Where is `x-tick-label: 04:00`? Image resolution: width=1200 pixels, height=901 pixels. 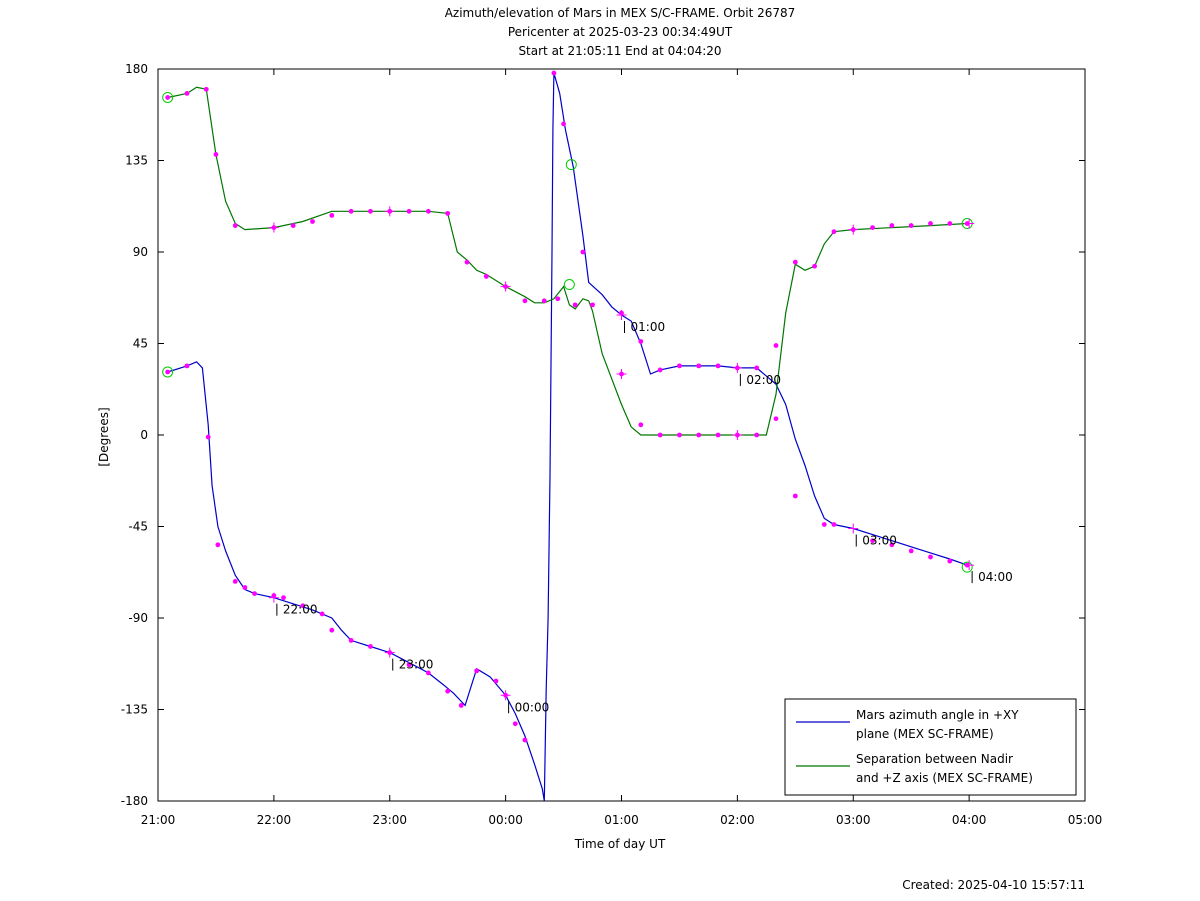
x-tick-label: 04:00 is located at coordinates (969, 820).